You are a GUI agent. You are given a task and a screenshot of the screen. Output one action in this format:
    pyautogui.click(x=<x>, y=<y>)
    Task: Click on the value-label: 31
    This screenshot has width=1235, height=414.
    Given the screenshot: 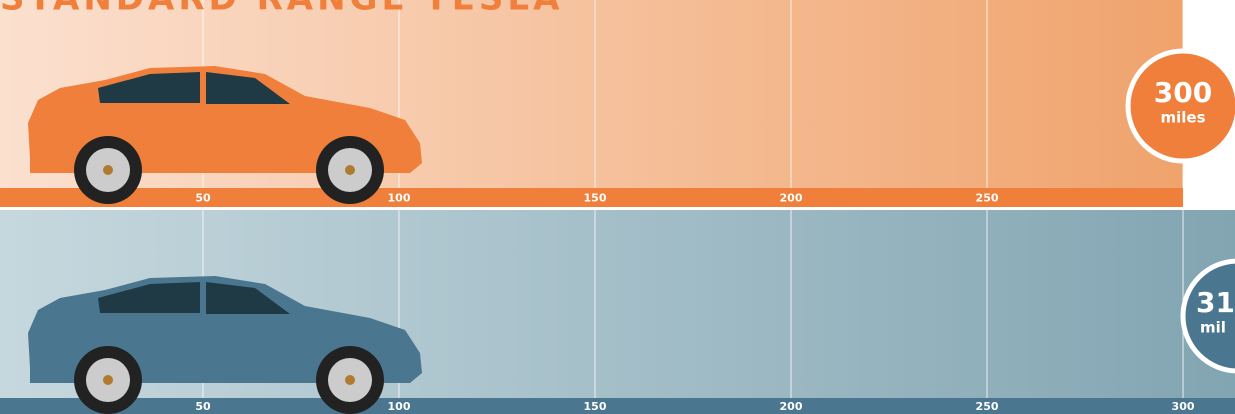 What is the action you would take?
    pyautogui.click(x=1215, y=302)
    